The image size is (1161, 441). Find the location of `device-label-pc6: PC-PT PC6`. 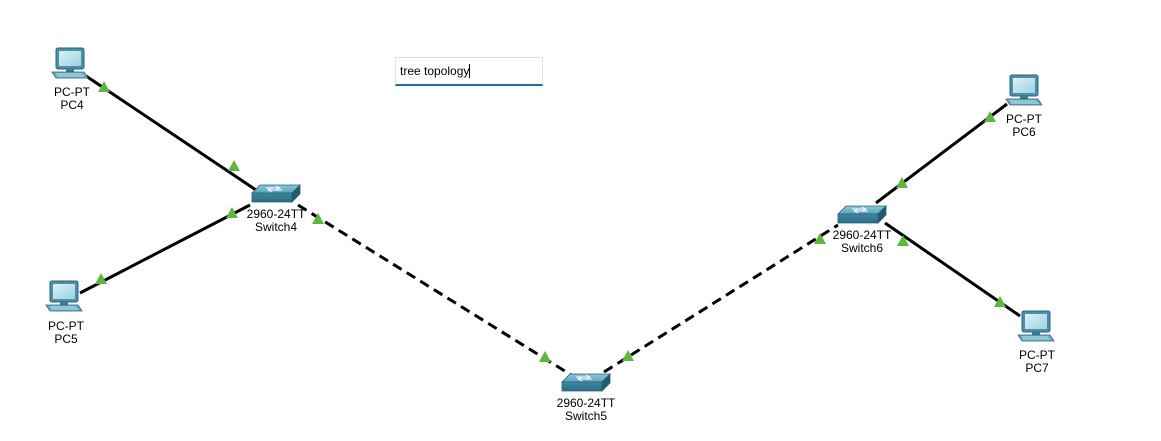

device-label-pc6: PC-PT PC6 is located at coordinates (1024, 126).